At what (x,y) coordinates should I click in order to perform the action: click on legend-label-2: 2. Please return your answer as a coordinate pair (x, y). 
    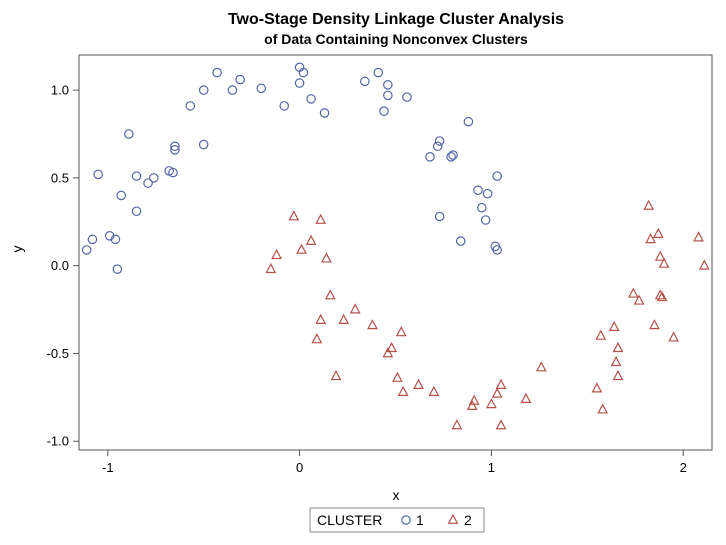
    Looking at the image, I should click on (468, 520).